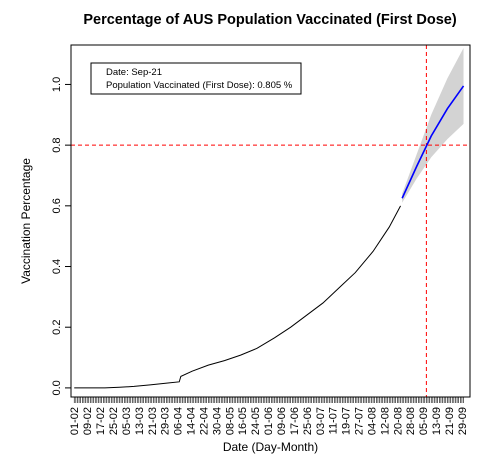 This screenshot has height=471, width=498. What do you see at coordinates (243, 421) in the screenshot?
I see `x-tick-label: 16-05` at bounding box center [243, 421].